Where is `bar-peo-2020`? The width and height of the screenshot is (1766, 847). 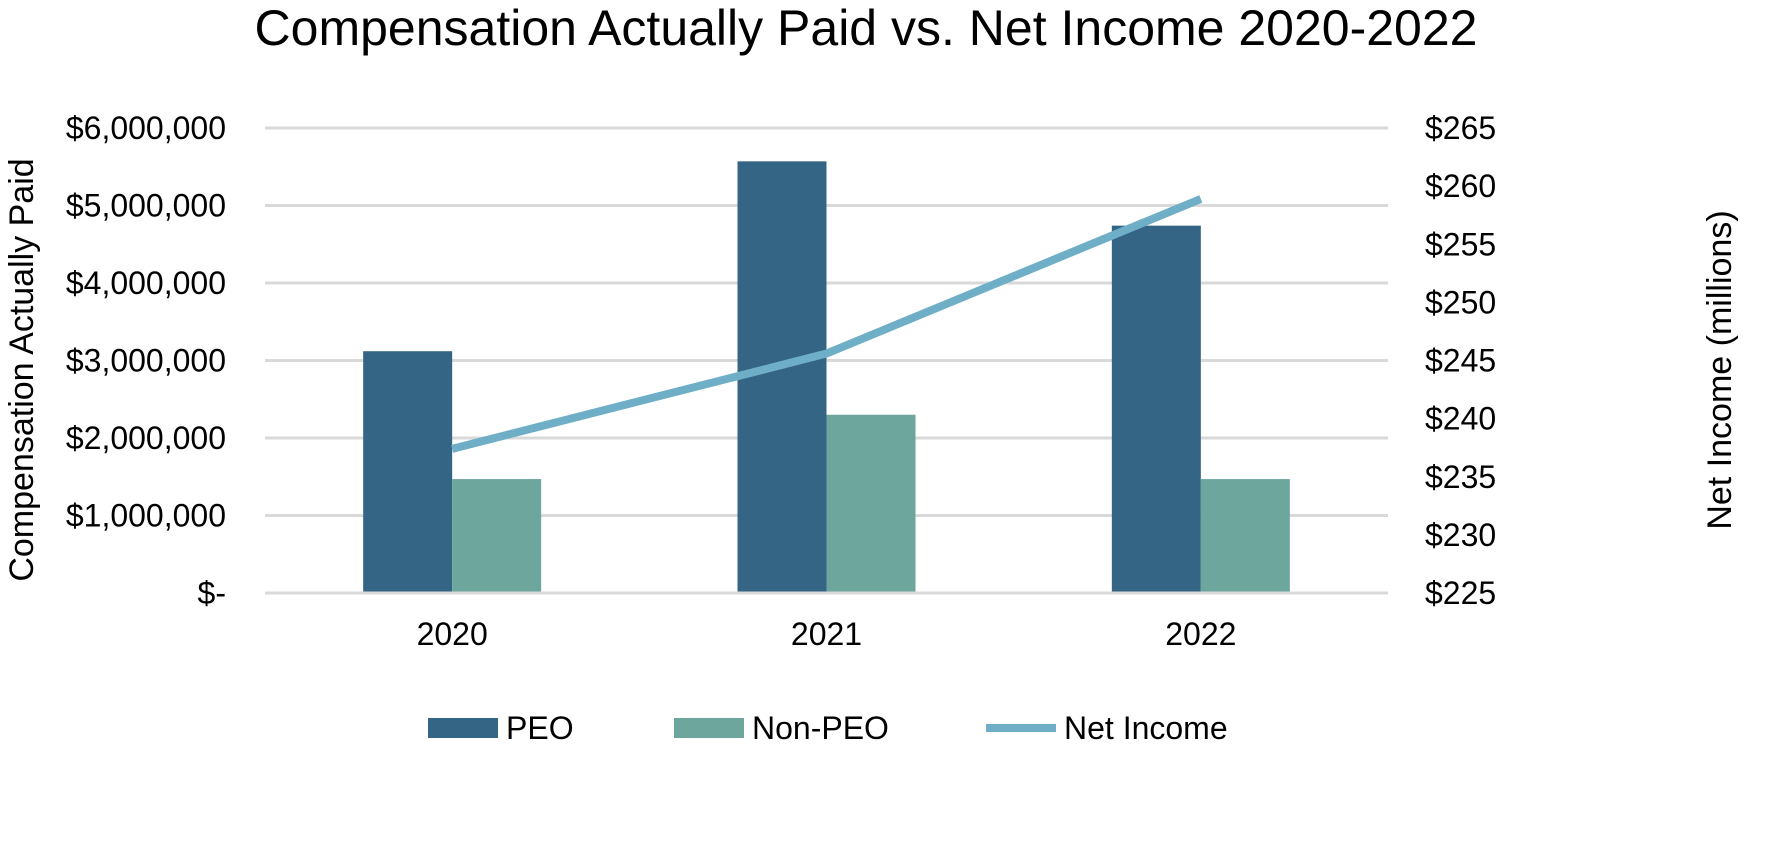 bar-peo-2020 is located at coordinates (408, 472).